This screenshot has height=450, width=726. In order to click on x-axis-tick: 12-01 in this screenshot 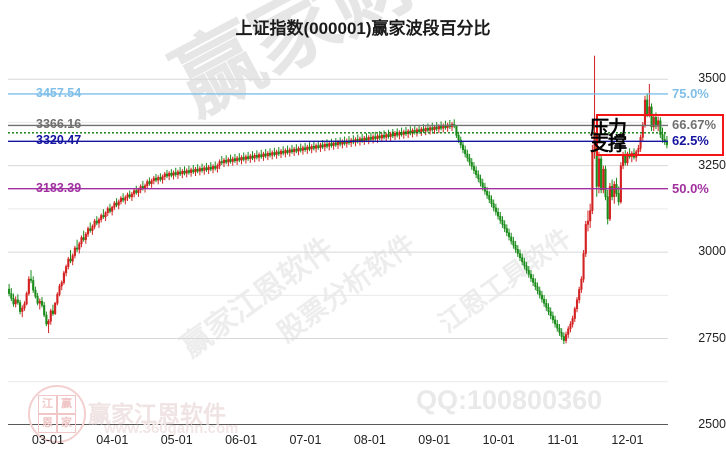, I will do `click(627, 440)`.